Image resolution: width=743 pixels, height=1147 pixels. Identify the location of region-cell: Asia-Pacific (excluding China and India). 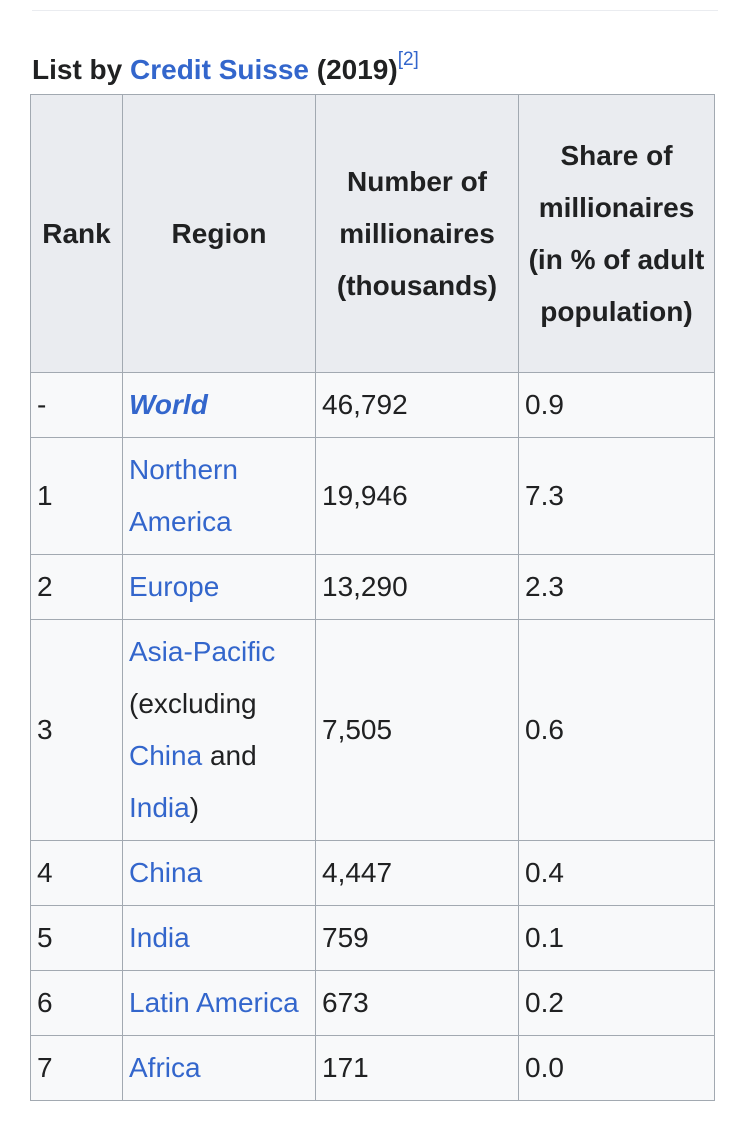
(219, 730).